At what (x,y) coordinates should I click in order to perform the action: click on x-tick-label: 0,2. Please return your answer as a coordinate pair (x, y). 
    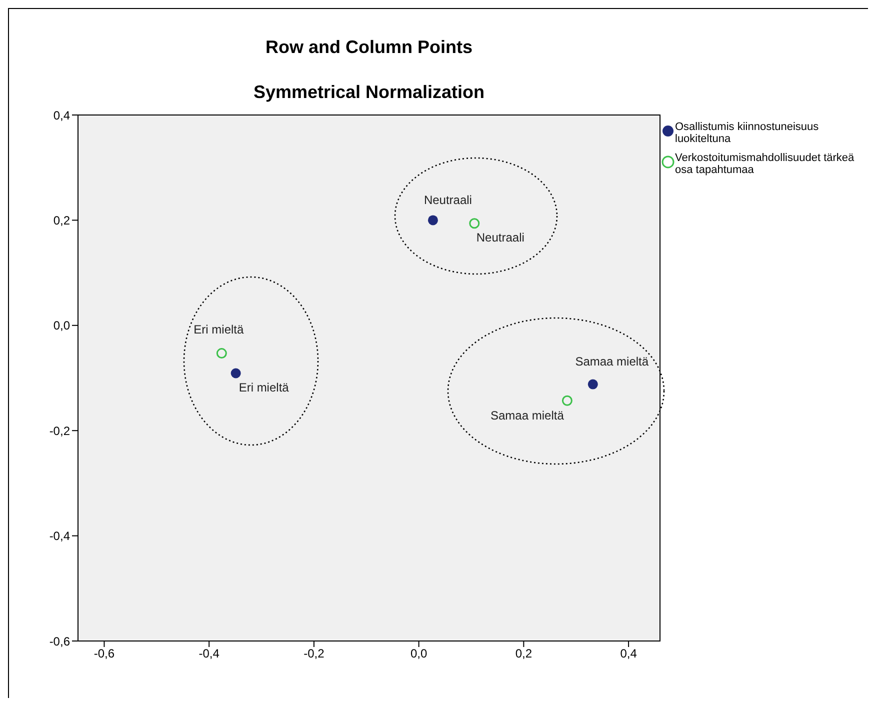
    Looking at the image, I should click on (523, 653).